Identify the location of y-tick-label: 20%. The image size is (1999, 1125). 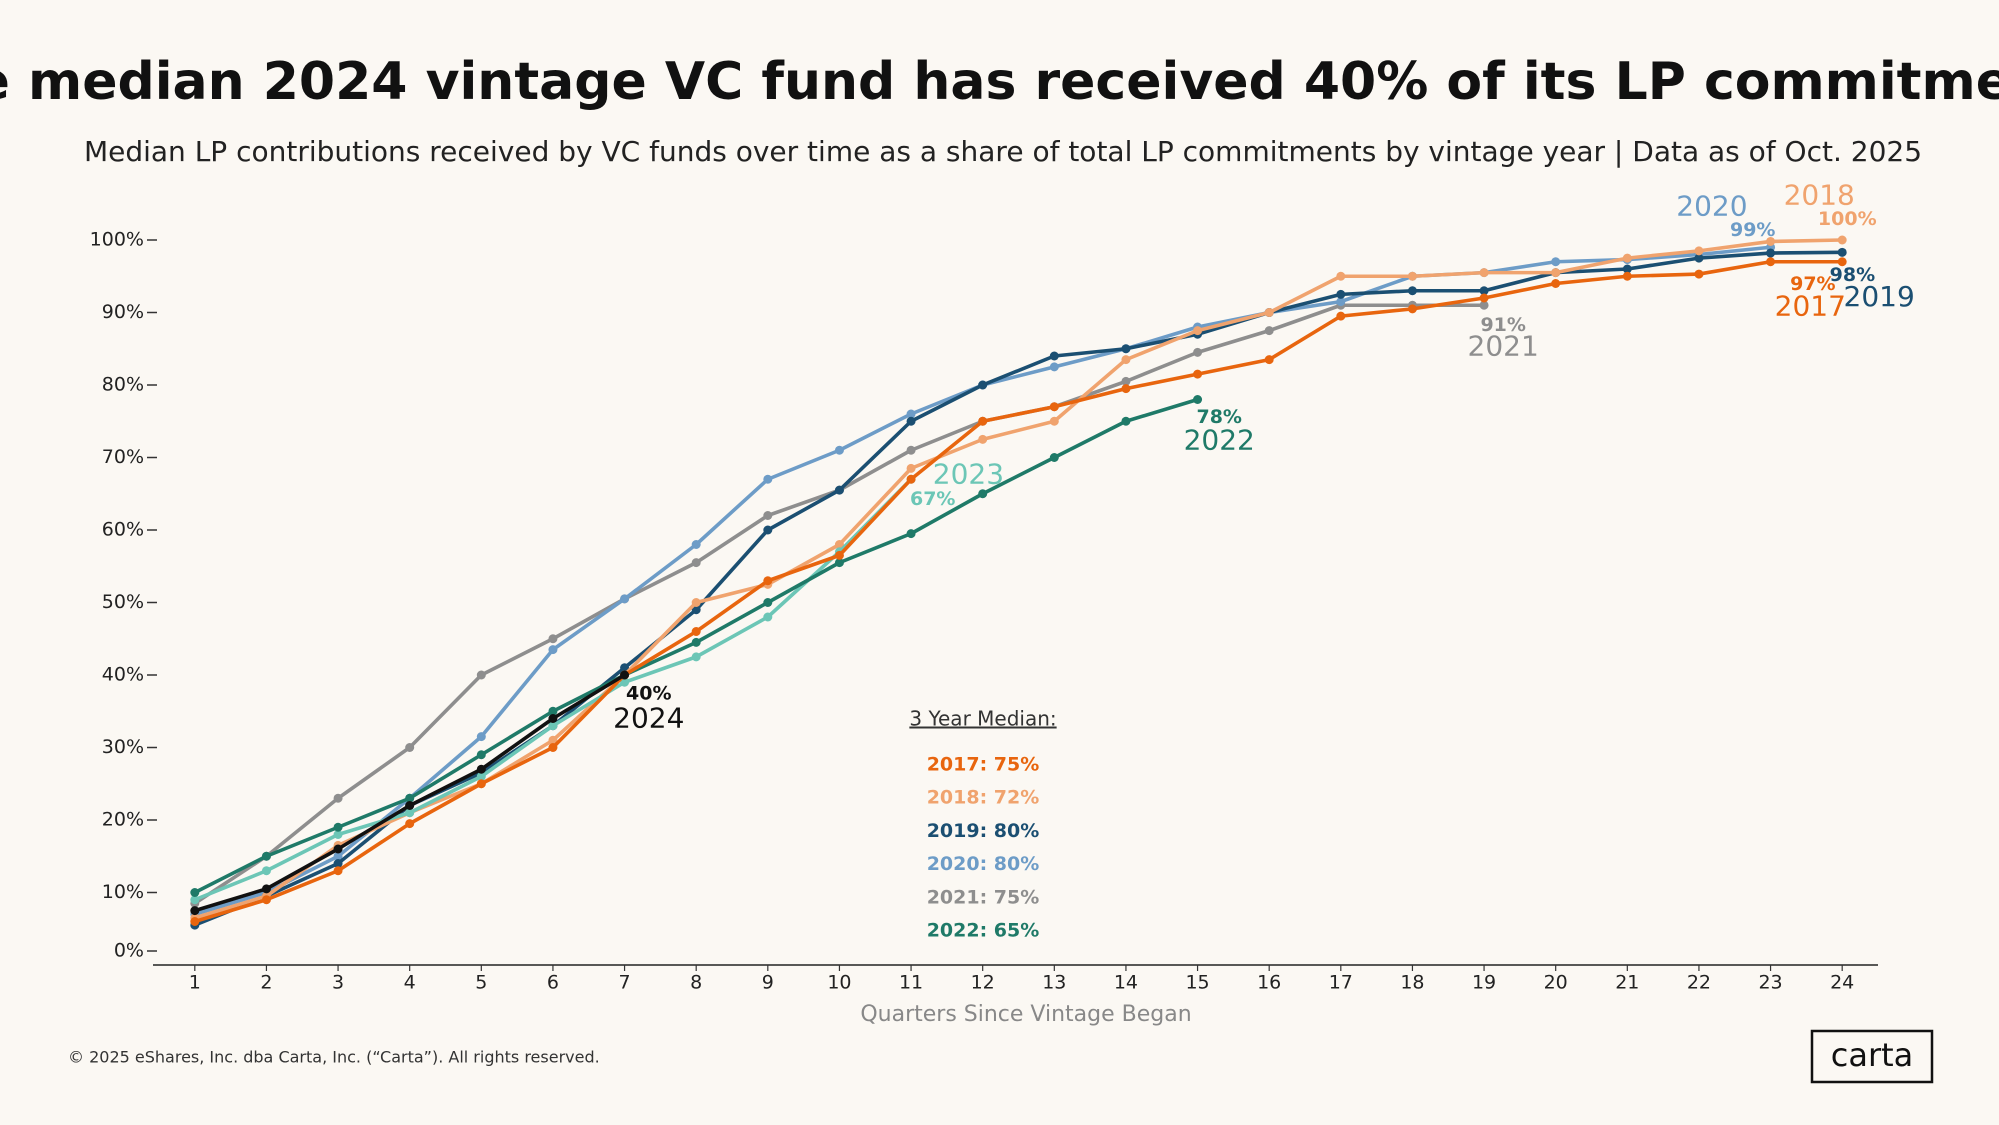
(123, 820).